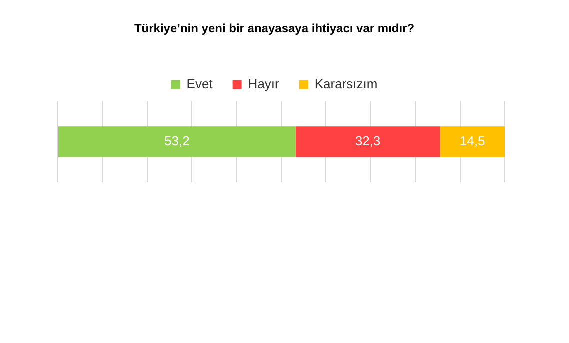 The width and height of the screenshot is (569, 343). Describe the element at coordinates (177, 141) in the screenshot. I see `data-label: 53,2` at that location.